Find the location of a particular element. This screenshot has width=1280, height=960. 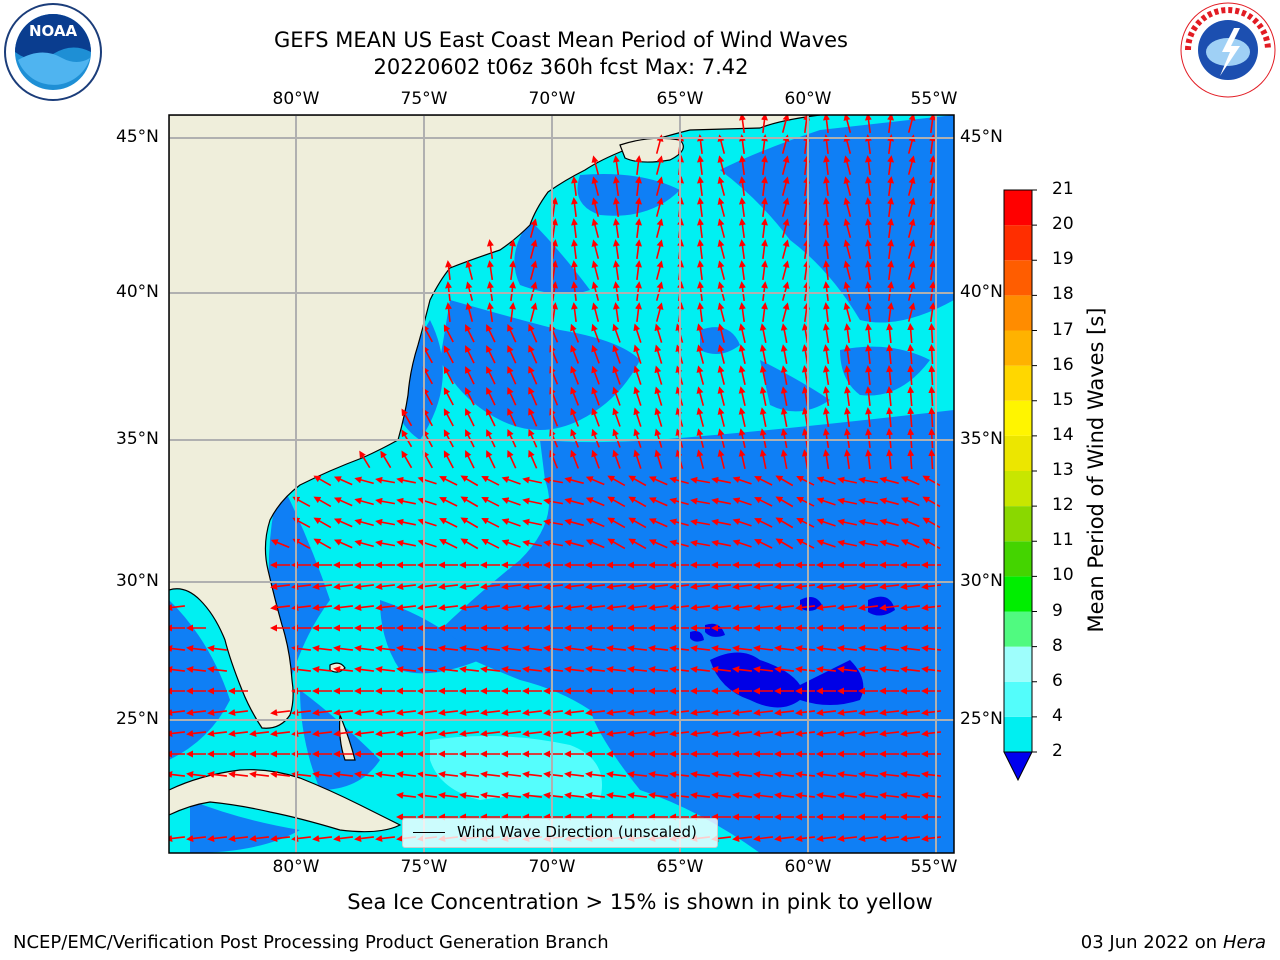

colorbar-tick-label: 20 is located at coordinates (1063, 224).